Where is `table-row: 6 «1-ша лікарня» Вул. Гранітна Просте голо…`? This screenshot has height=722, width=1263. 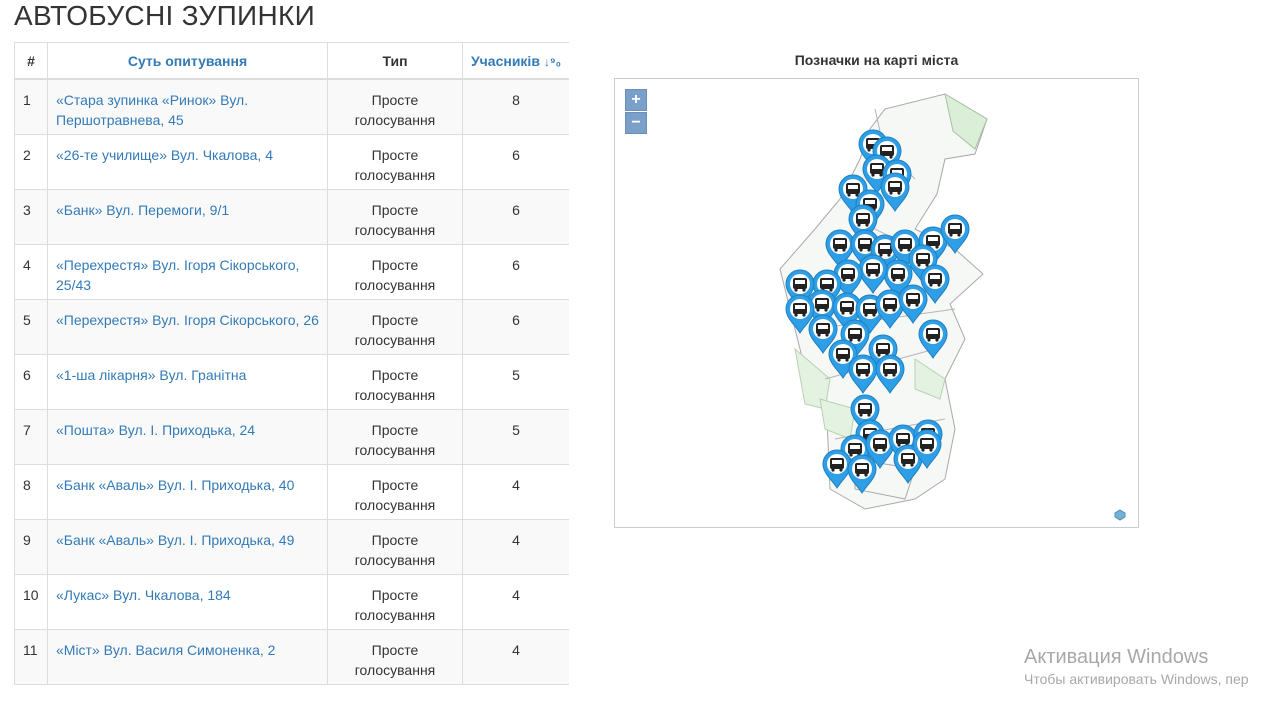
table-row: 6 «1-ша лікарня» Вул. Гранітна Просте голо… is located at coordinates (291, 381).